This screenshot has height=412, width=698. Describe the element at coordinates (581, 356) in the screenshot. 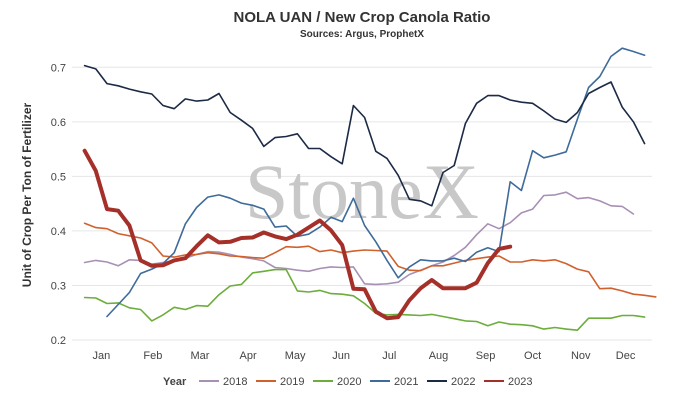

I see `x-tick-label: Nov` at that location.